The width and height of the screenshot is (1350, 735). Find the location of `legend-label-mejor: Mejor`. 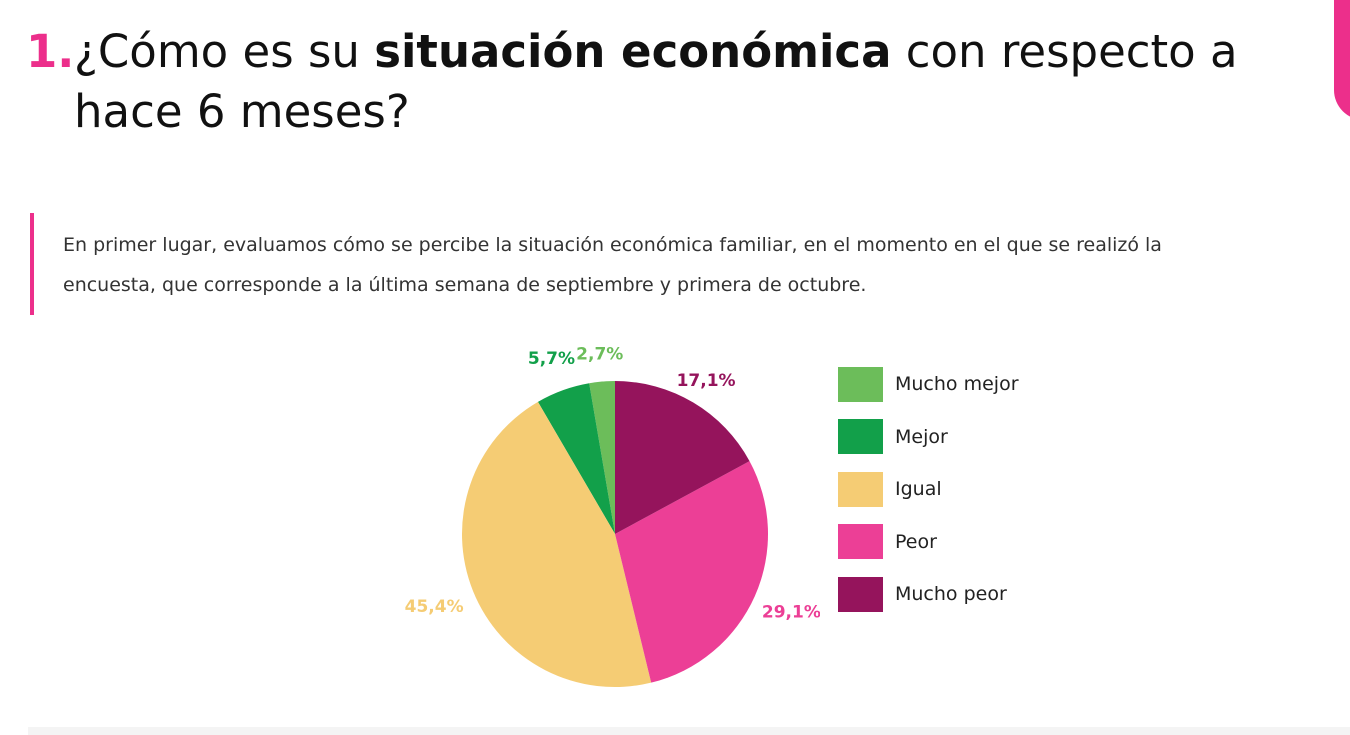

legend-label-mejor: Mejor is located at coordinates (921, 436).